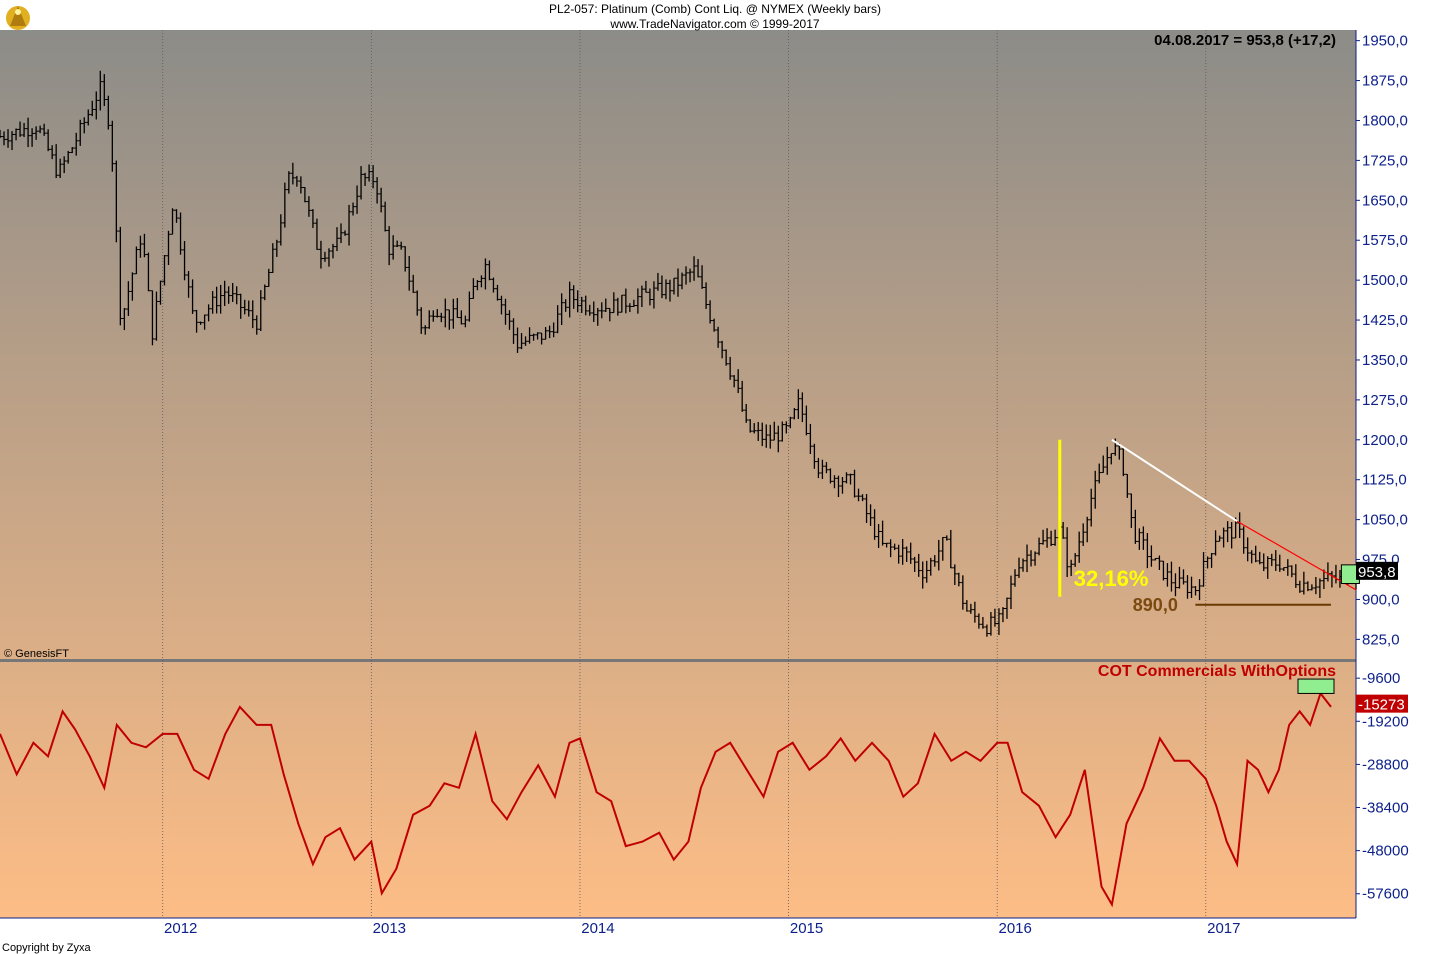 This screenshot has width=1430, height=954. I want to click on cot-last-badge-text: -15273, so click(1381, 705).